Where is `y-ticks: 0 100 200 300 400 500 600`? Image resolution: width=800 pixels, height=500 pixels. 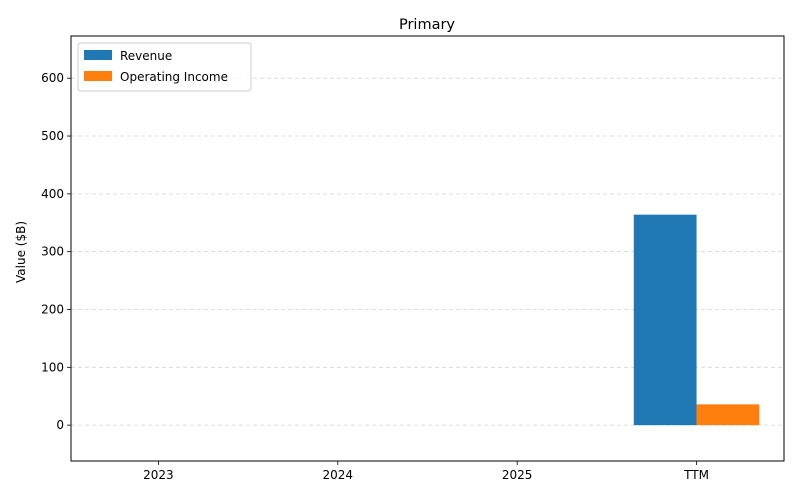 y-ticks: 0 100 200 300 400 500 600 is located at coordinates (56, 251).